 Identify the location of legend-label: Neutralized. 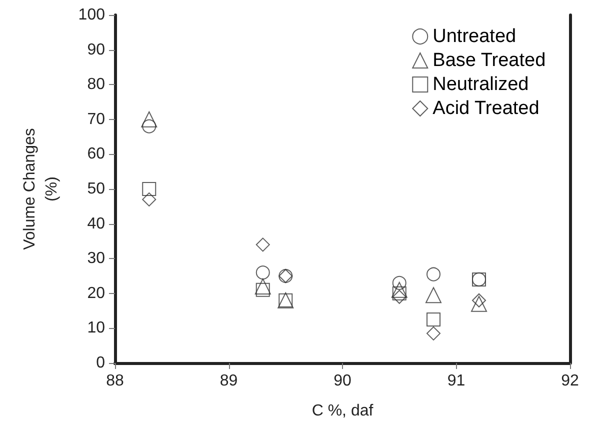
(480, 84).